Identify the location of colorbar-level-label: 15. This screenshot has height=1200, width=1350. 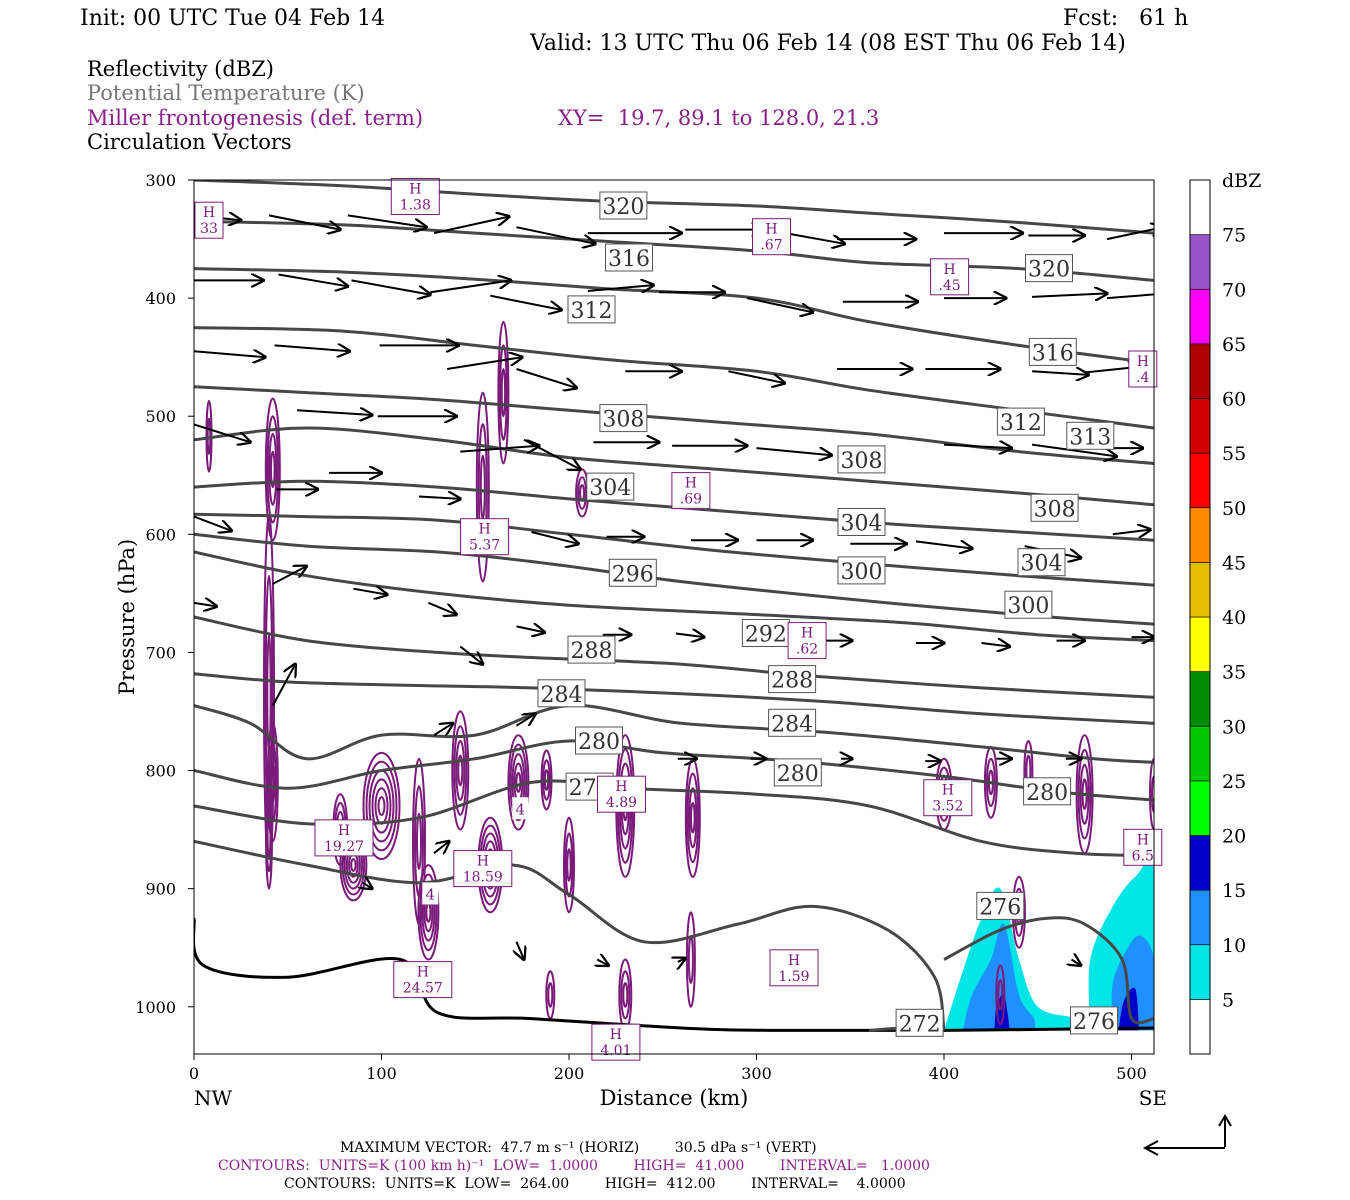
(1234, 891).